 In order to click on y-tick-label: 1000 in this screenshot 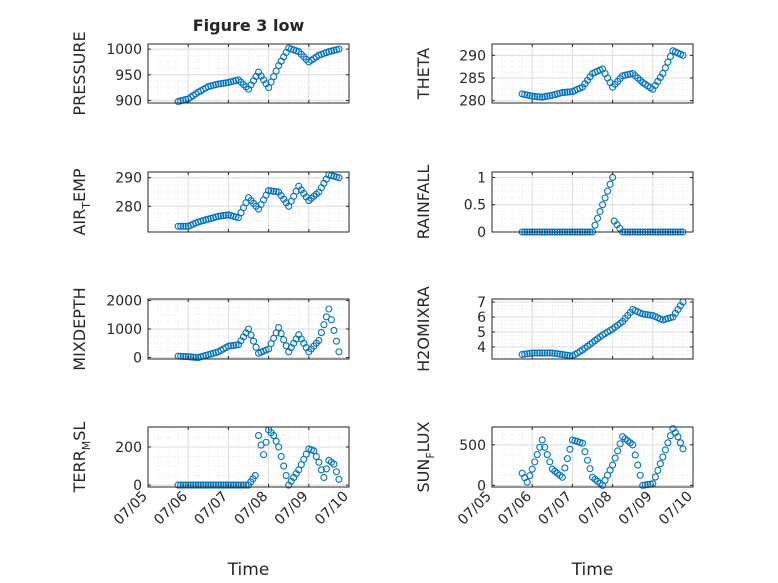, I will do `click(124, 330)`.